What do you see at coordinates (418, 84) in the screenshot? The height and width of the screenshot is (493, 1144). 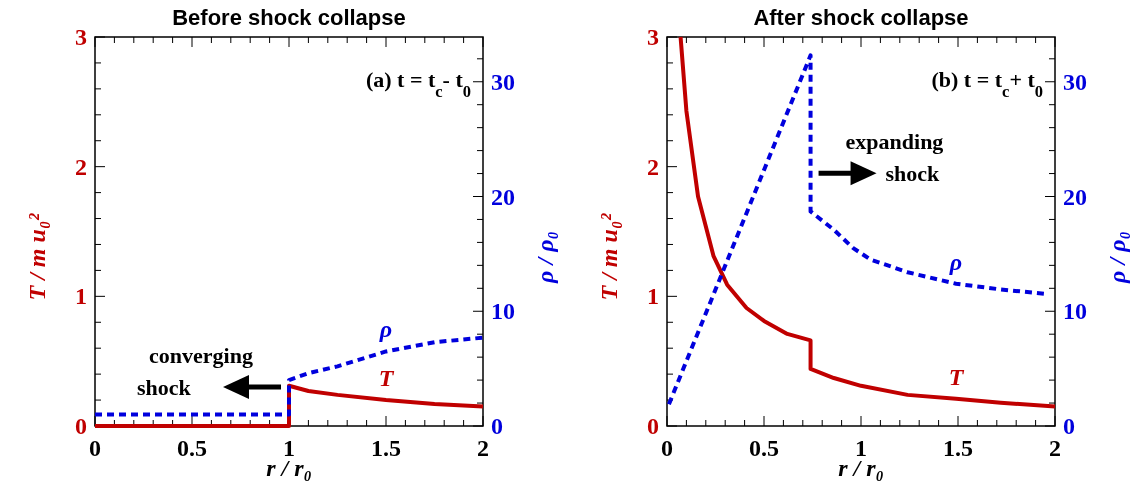 I see `annotation: (a) t = t$_{c}$- t$_{0}$` at bounding box center [418, 84].